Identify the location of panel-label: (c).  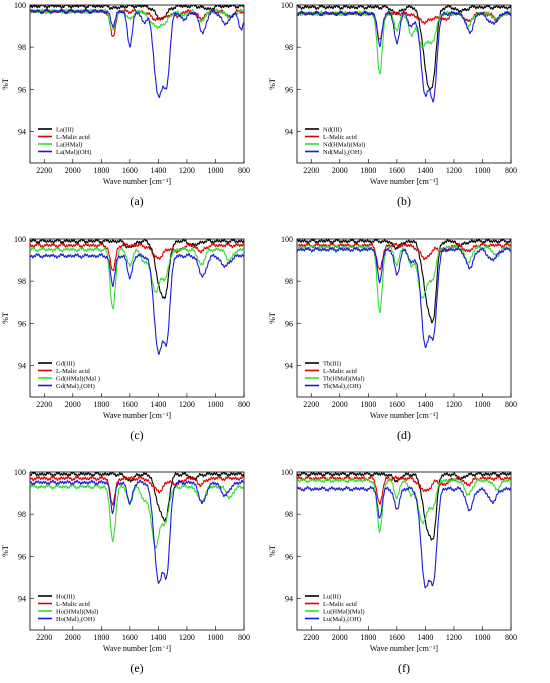
(136, 435).